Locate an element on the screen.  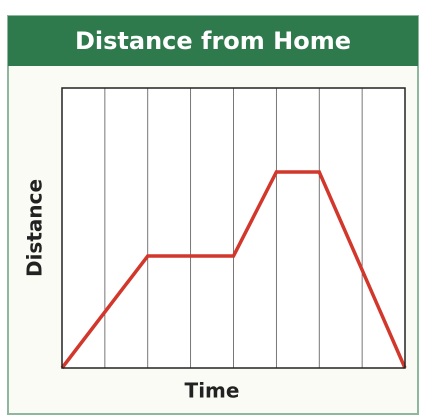
y-axis-label: Distance is located at coordinates (35, 228).